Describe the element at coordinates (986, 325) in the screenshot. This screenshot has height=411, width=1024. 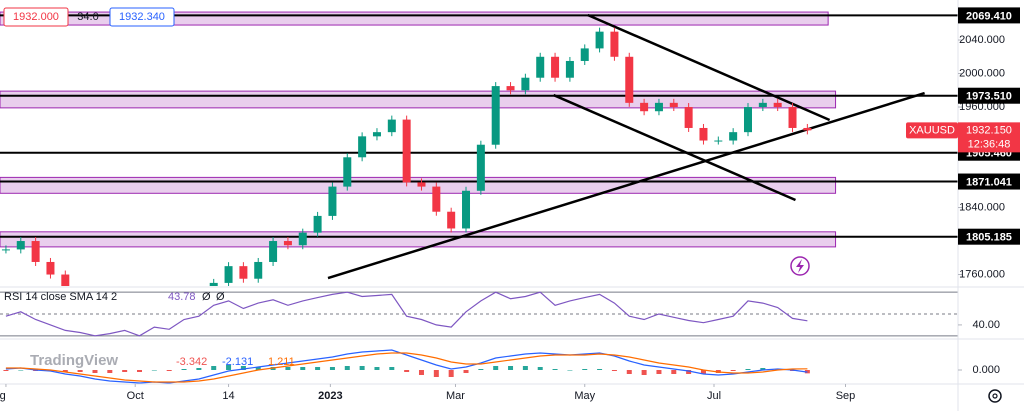
I see `y-tick-label: 40.00` at that location.